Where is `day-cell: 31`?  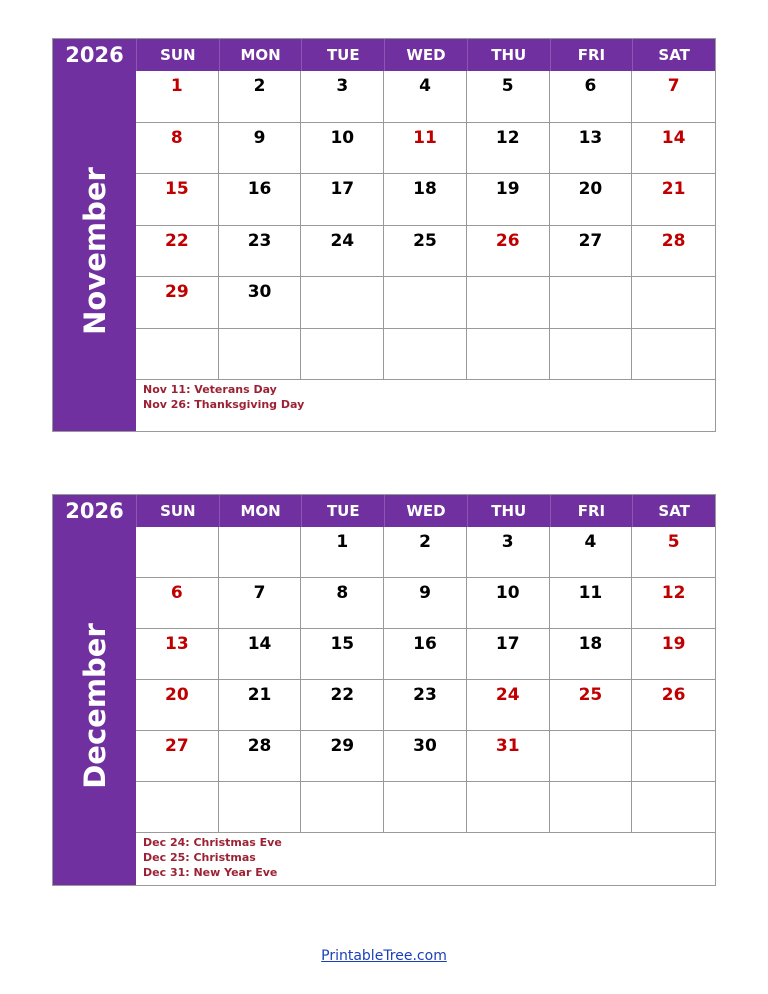 day-cell: 31 is located at coordinates (508, 756).